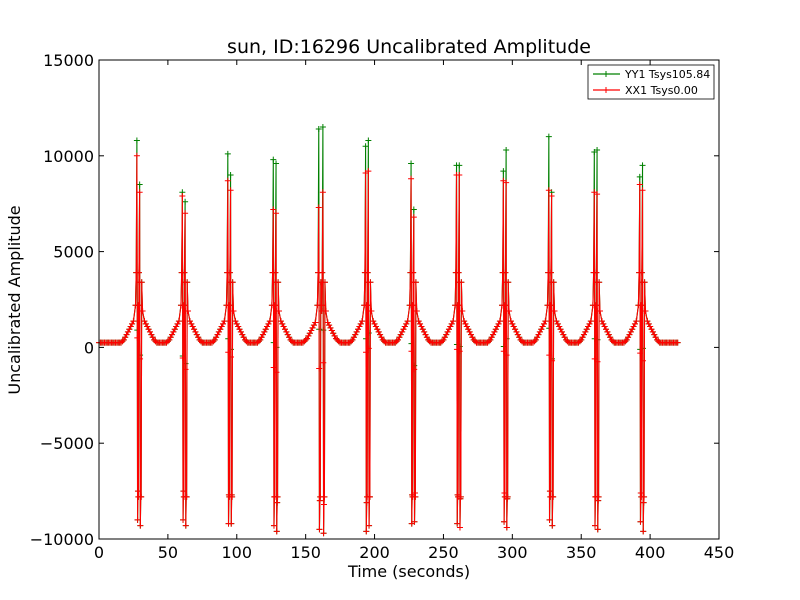 The width and height of the screenshot is (800, 600). Describe the element at coordinates (168, 552) in the screenshot. I see `x-tick-label: 50` at that location.